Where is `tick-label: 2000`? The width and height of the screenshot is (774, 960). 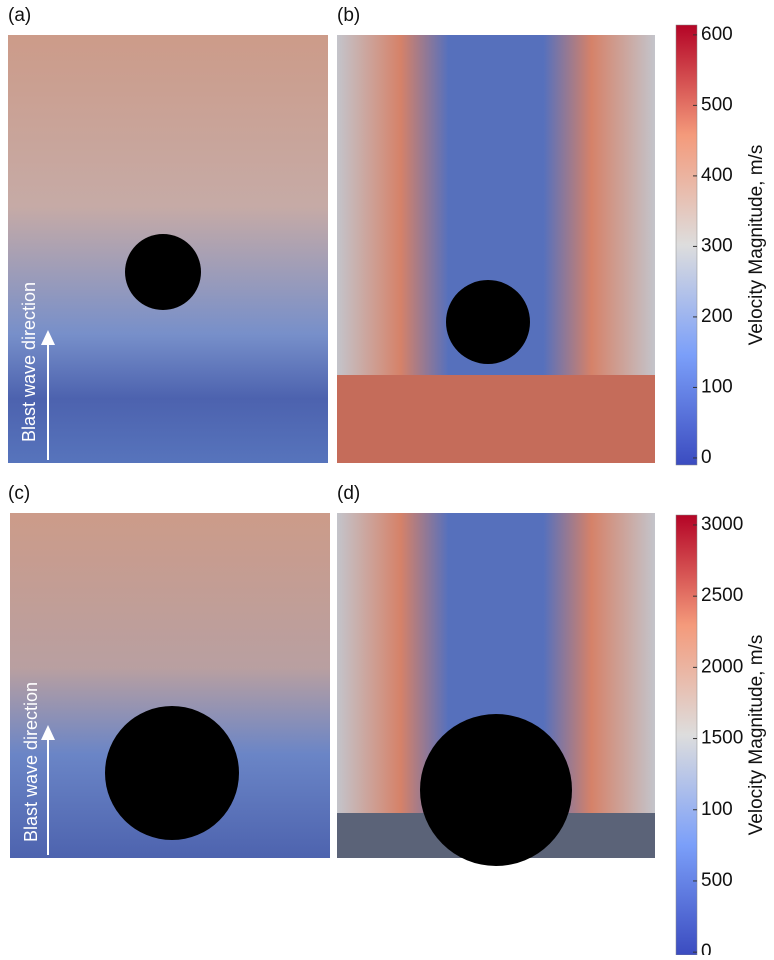
tick-label: 2000 is located at coordinates (722, 666).